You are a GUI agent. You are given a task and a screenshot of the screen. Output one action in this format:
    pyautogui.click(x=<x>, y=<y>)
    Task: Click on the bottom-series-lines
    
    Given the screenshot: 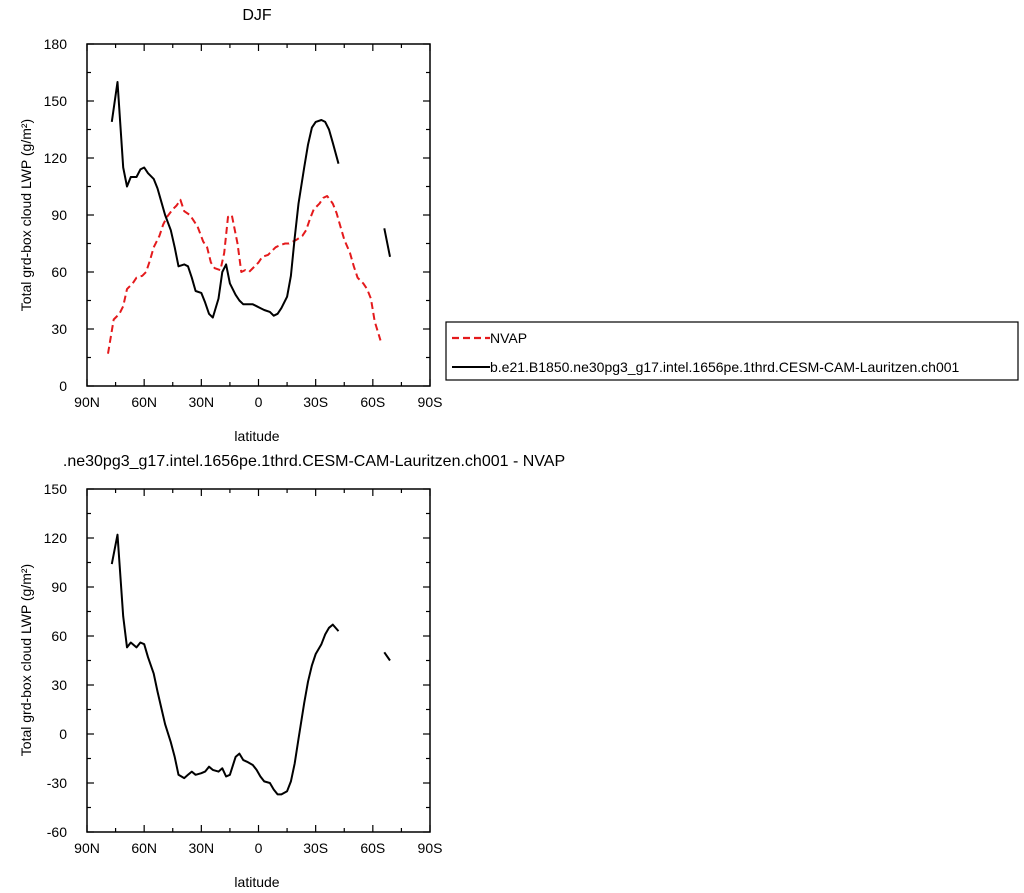 What is the action you would take?
    pyautogui.click(x=250, y=664)
    